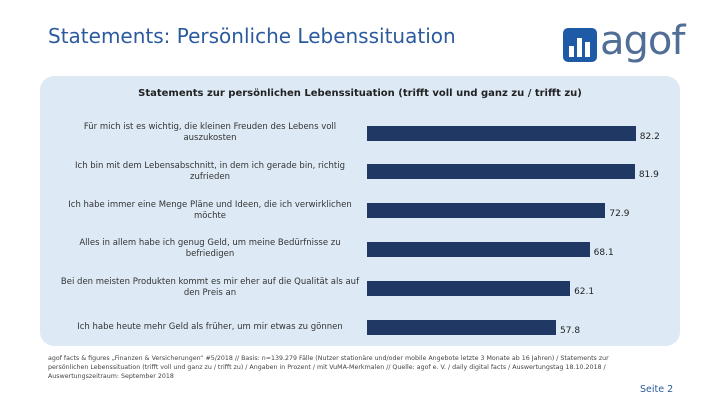 The height and width of the screenshot is (405, 720). What do you see at coordinates (657, 389) in the screenshot?
I see `page-number: Seite 2` at bounding box center [657, 389].